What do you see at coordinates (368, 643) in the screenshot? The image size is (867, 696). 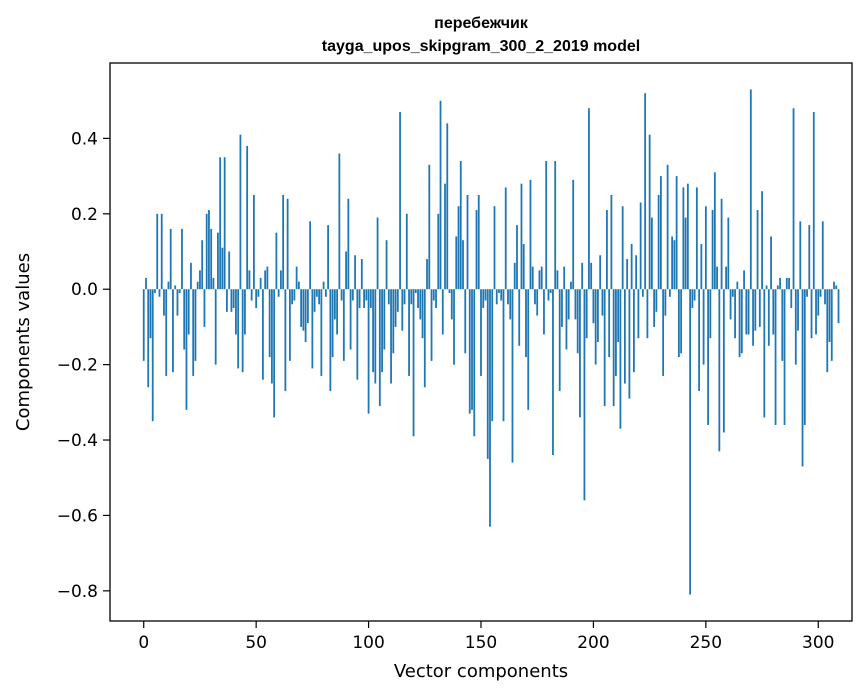 I see `x-tick-label: 100` at bounding box center [368, 643].